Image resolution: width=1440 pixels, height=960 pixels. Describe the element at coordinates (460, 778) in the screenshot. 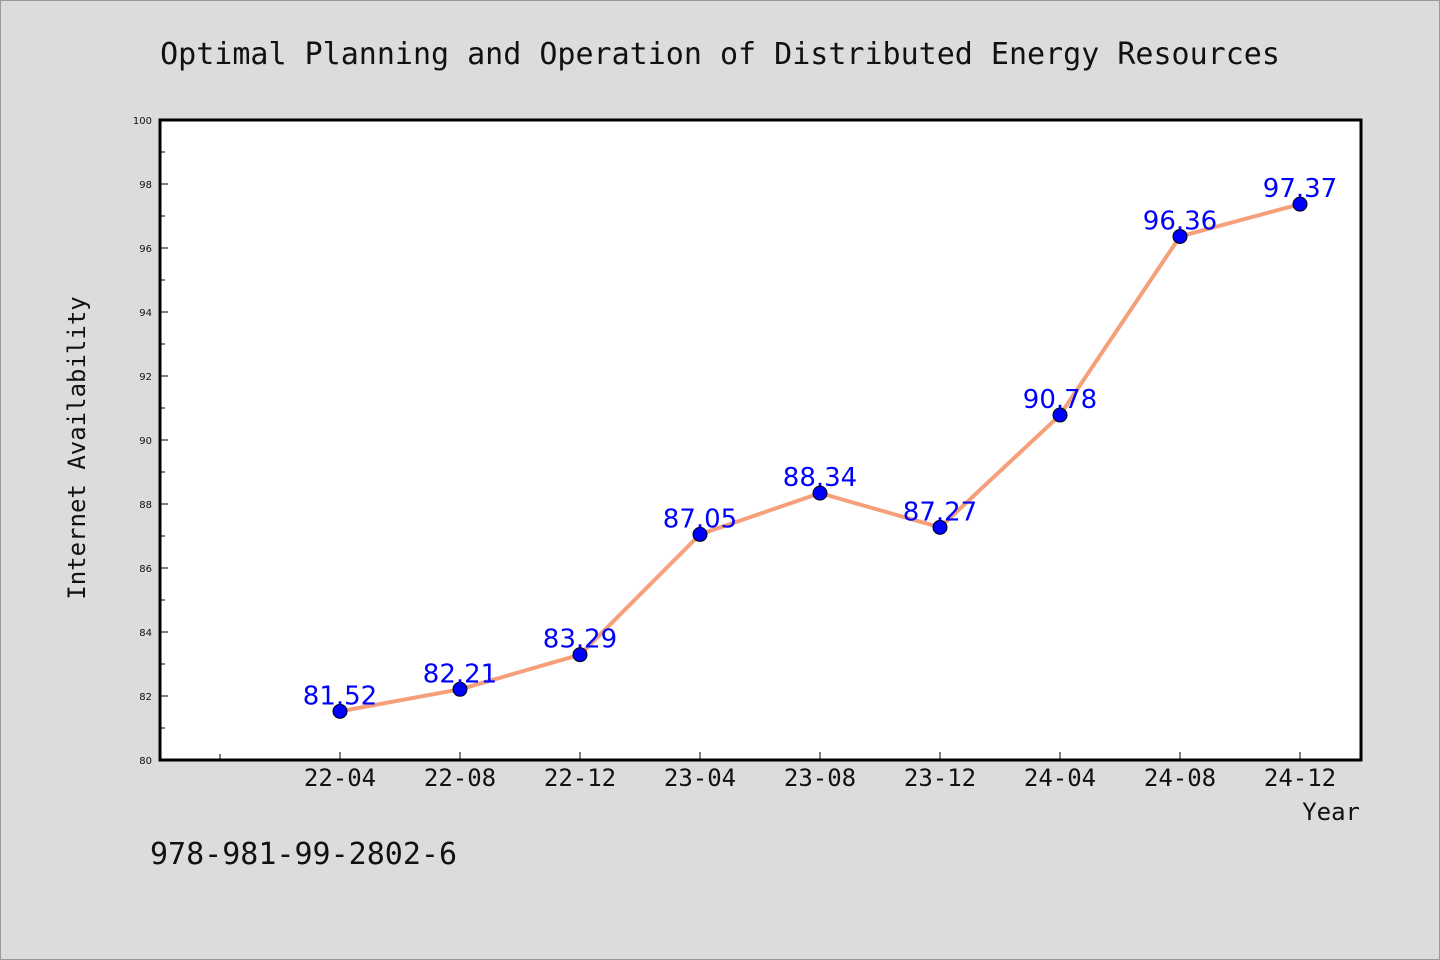

I see `x-tick-label: 22-08` at that location.